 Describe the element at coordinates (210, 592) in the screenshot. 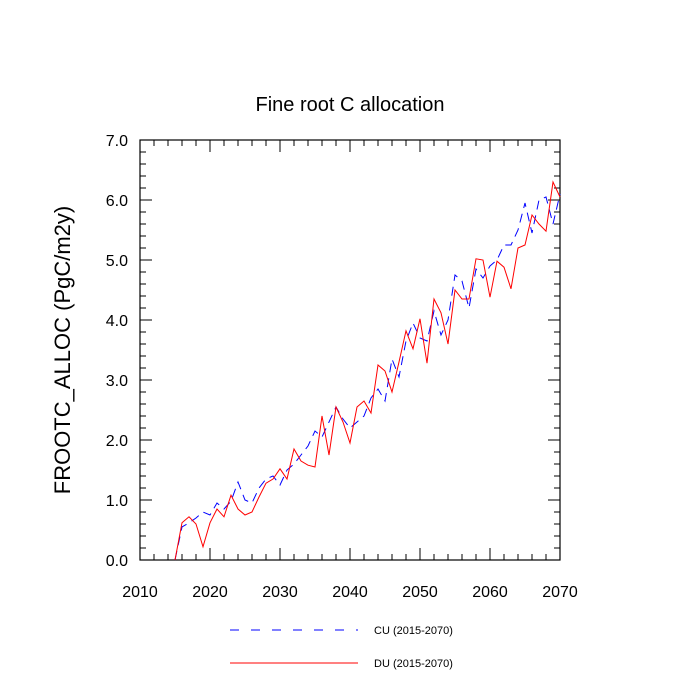

I see `x-tick-label: 2020` at that location.